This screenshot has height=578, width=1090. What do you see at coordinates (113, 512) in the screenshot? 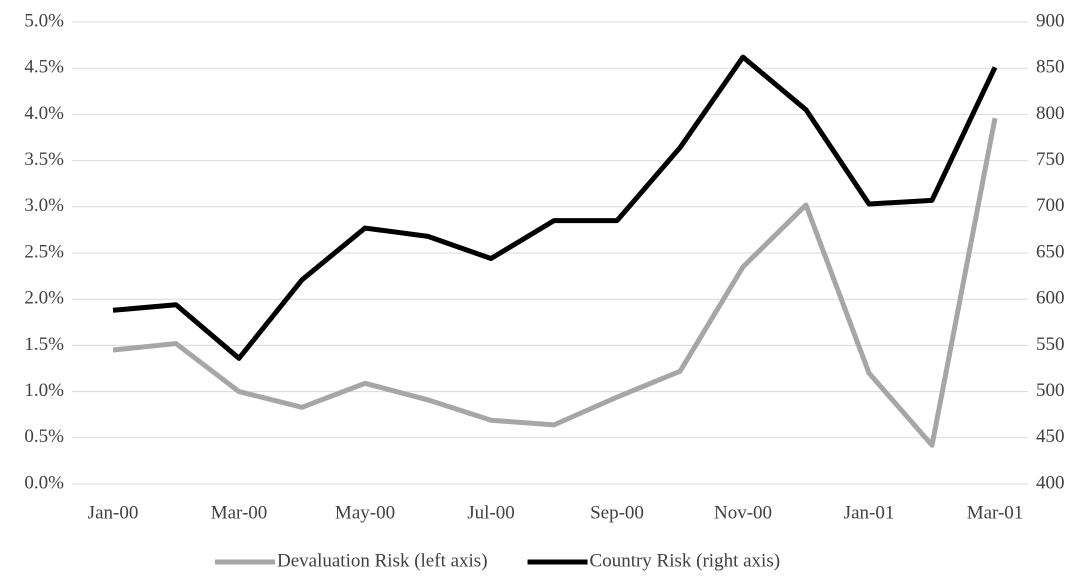
I see `x-tick-label: Jan-00` at bounding box center [113, 512].